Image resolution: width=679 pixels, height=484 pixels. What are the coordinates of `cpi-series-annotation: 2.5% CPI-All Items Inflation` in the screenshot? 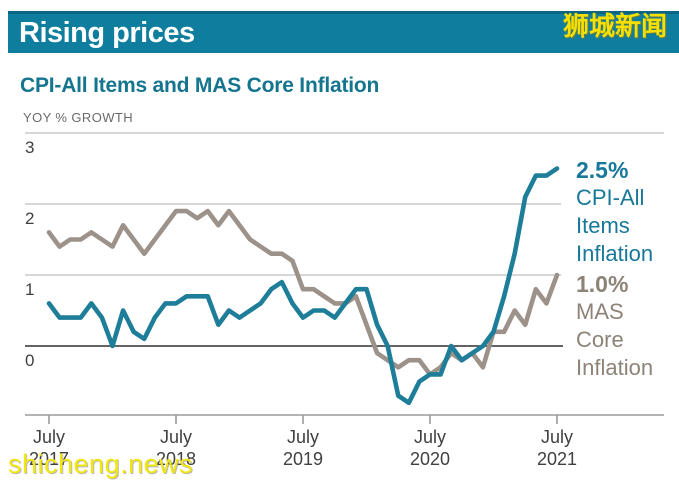 It's located at (614, 212).